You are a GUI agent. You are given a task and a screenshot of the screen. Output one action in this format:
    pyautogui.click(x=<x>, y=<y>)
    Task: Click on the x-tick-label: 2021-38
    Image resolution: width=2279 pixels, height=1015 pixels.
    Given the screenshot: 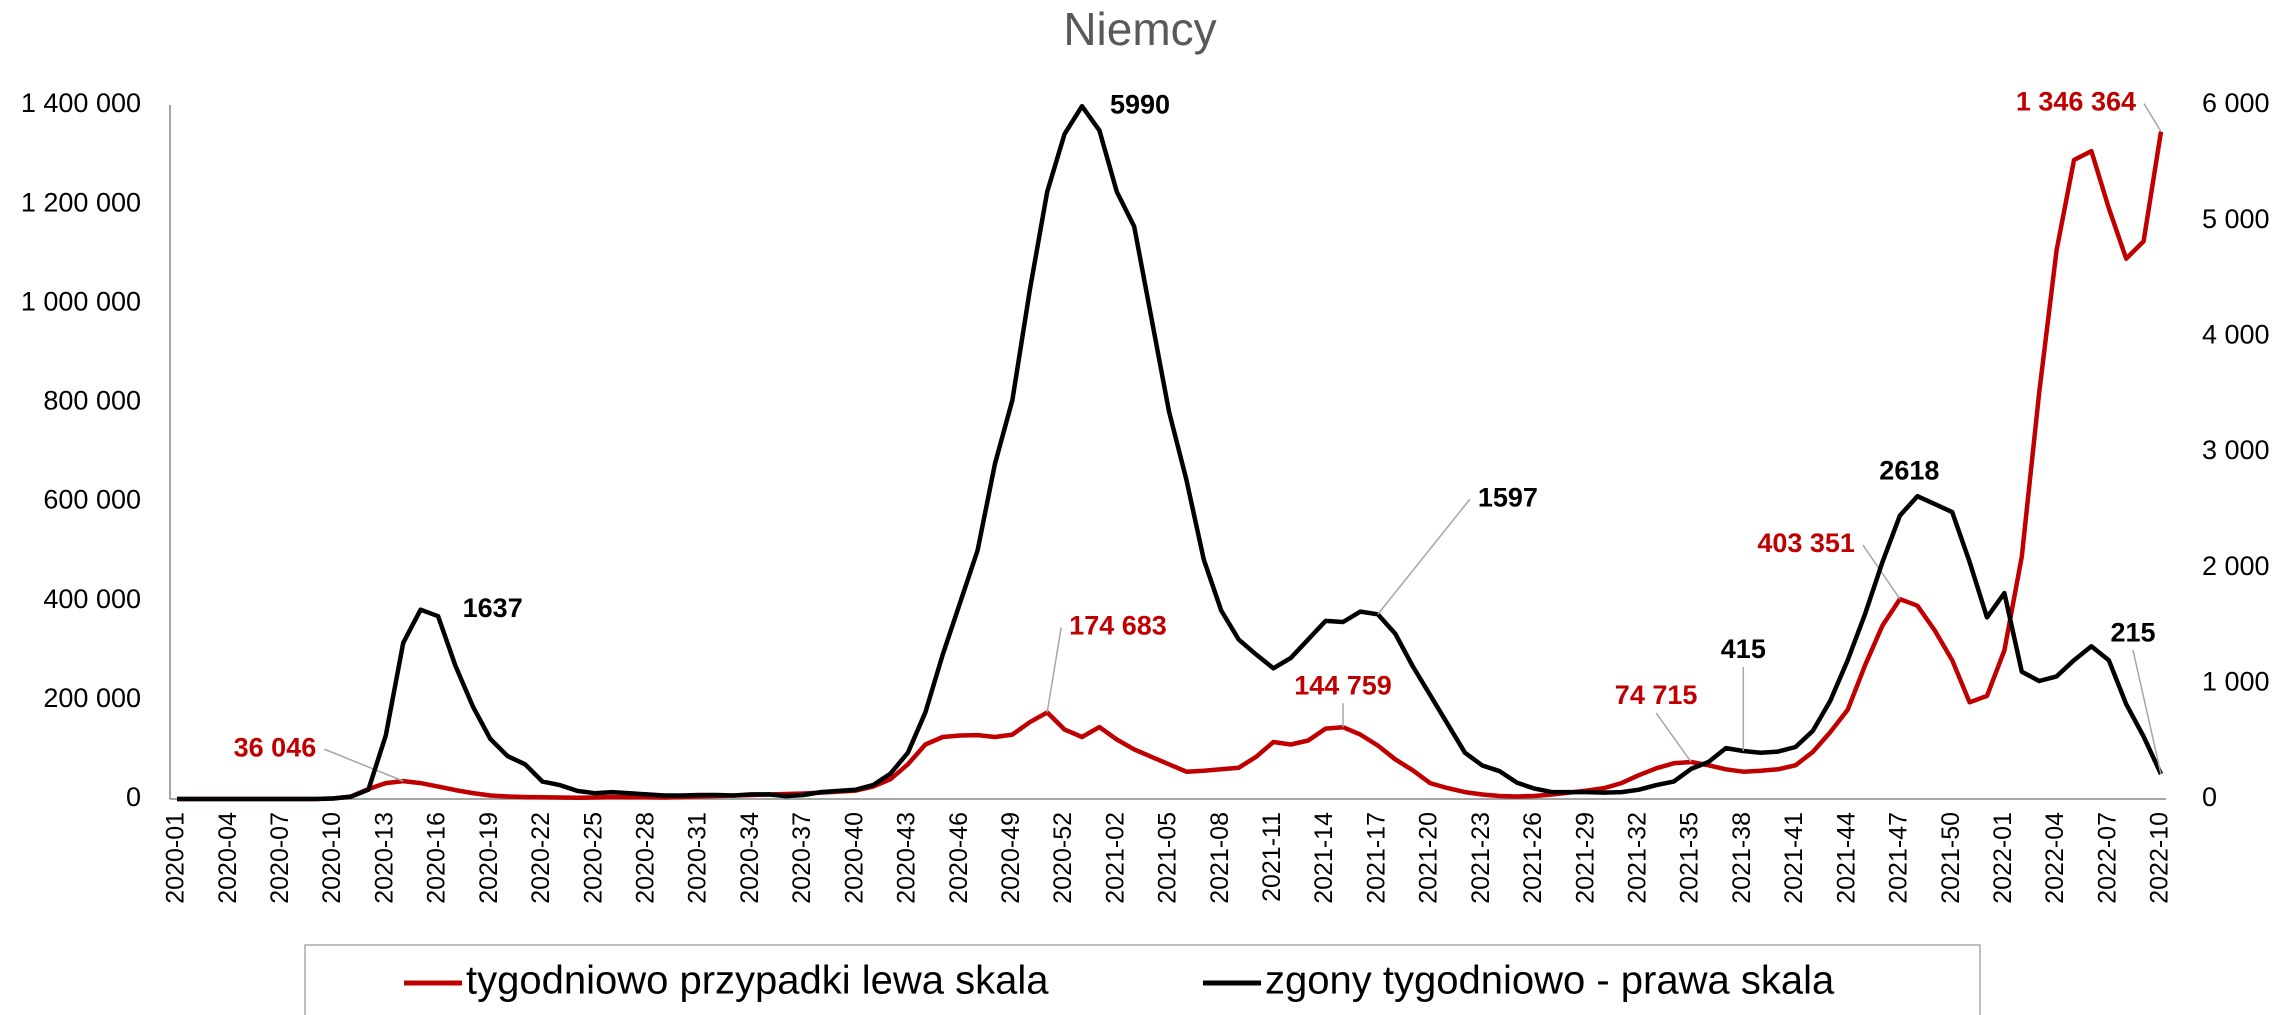 What is the action you would take?
    pyautogui.click(x=1742, y=858)
    